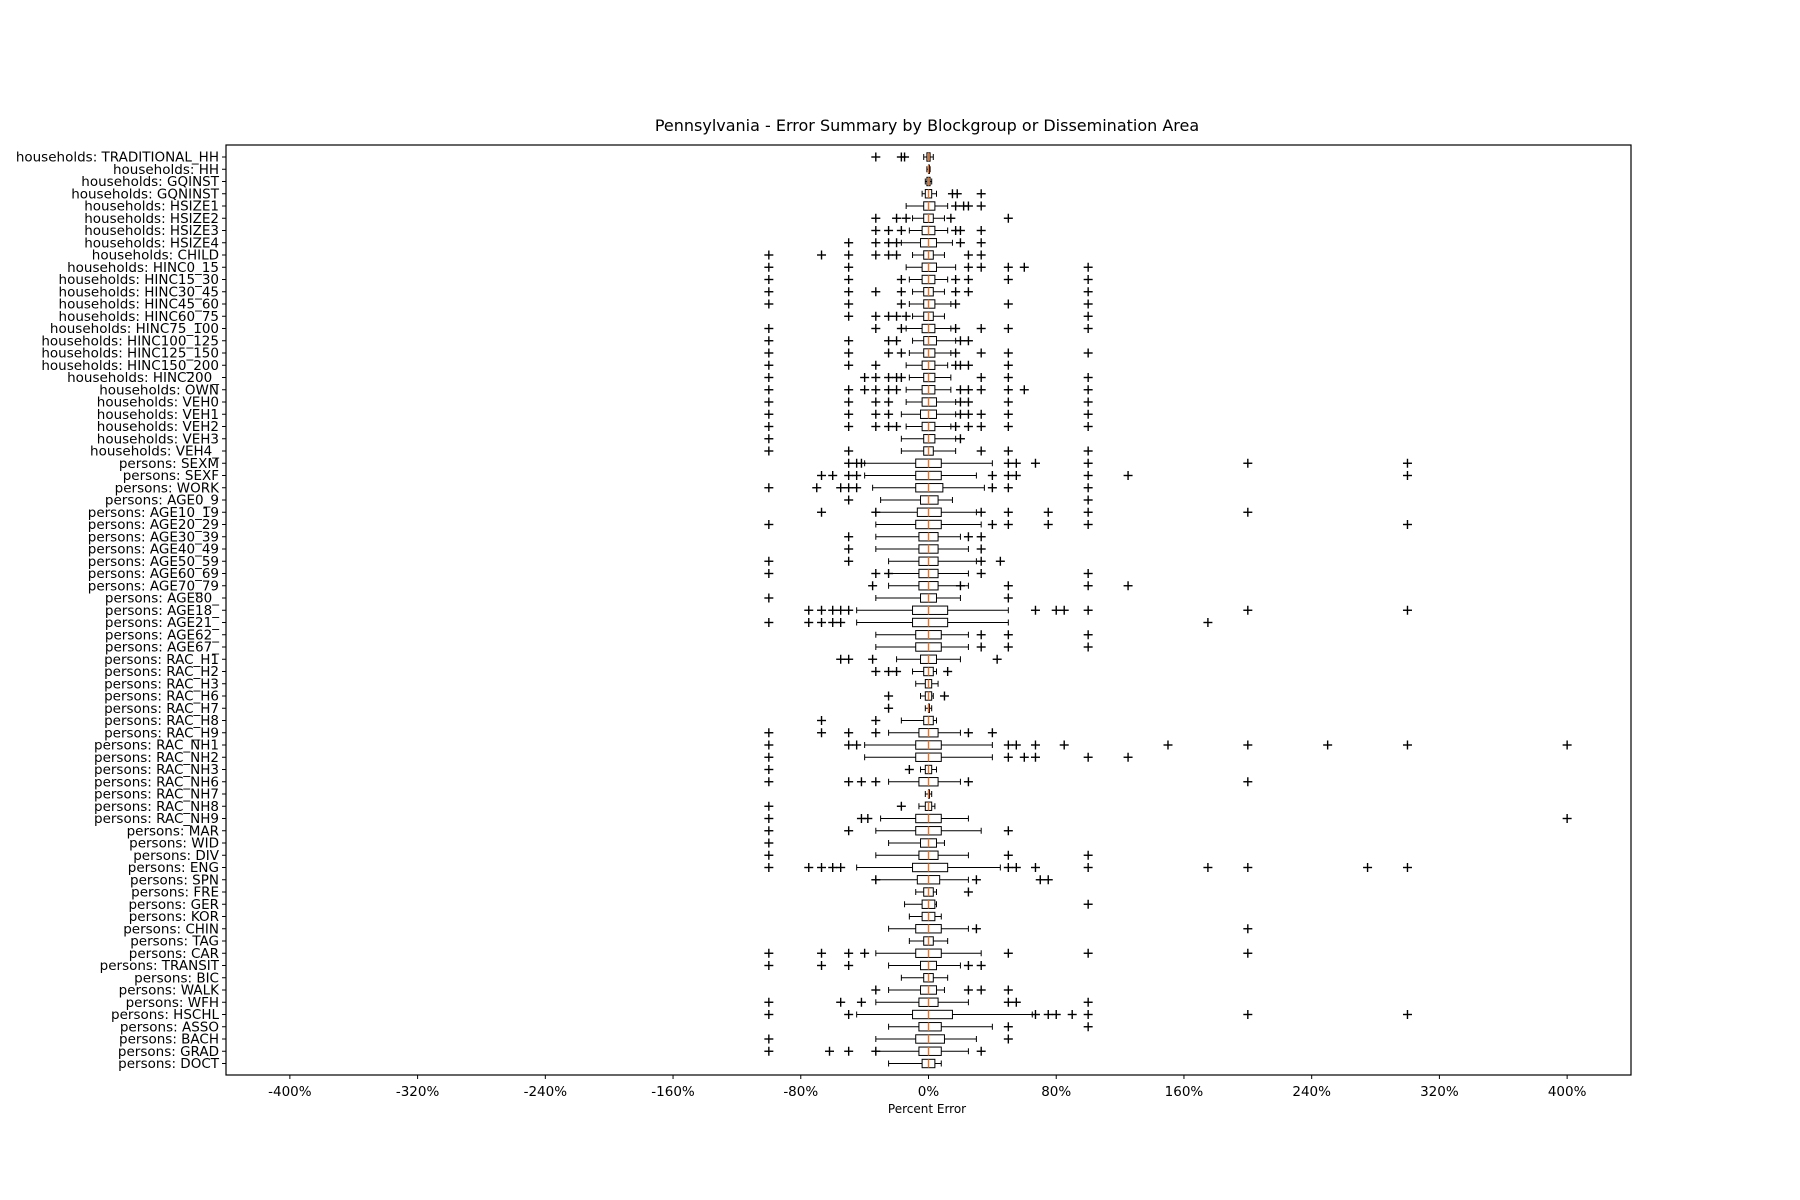  I want to click on y-tick-label: persons: AGE21_, so click(162, 623).